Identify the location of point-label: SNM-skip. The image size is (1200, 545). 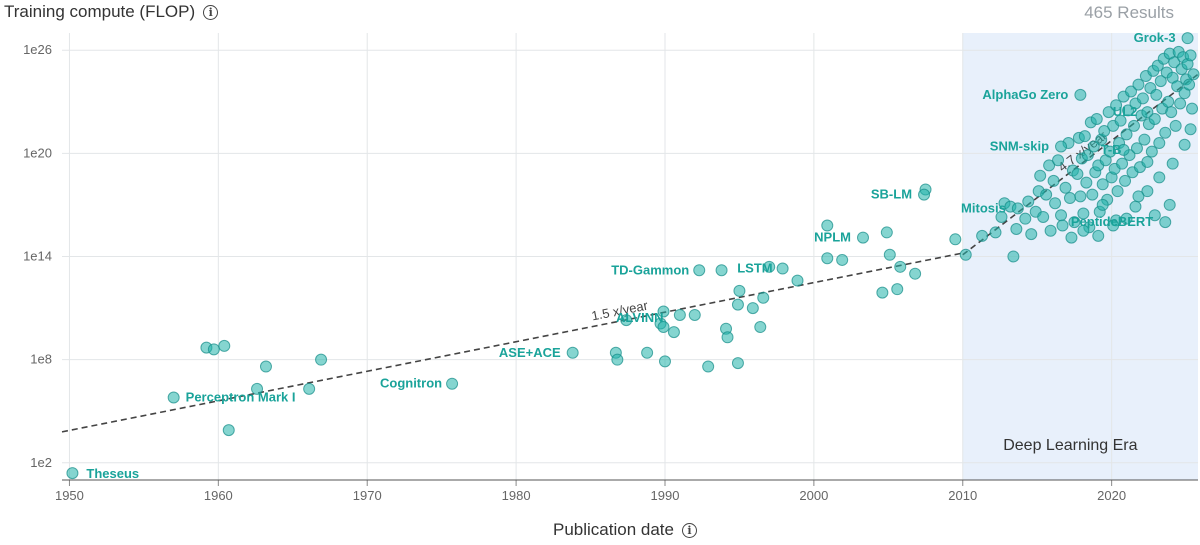
(1019, 145).